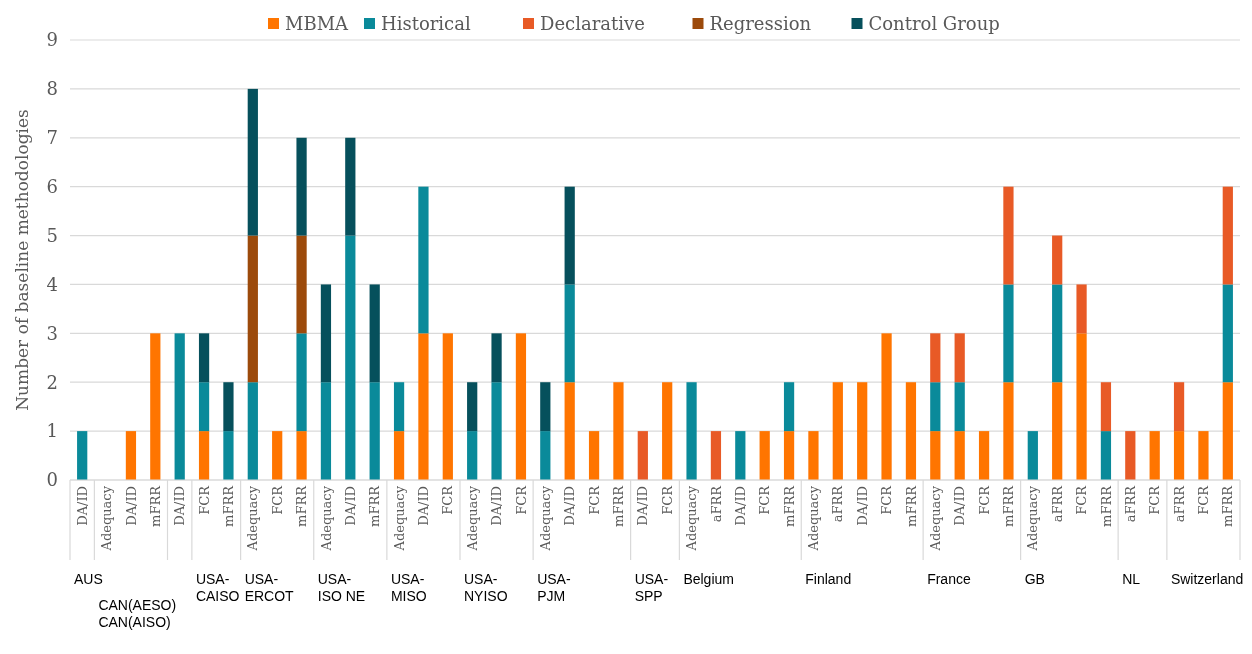  Describe the element at coordinates (341, 587) in the screenshot. I see `text: USA-ISO NE` at that location.